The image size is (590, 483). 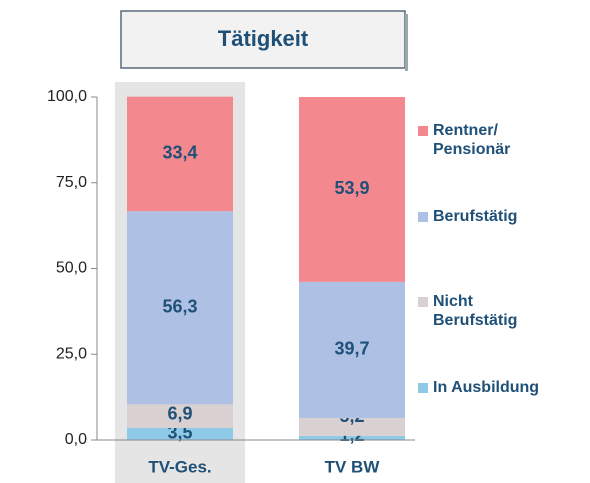 I want to click on value-label: 56,3, so click(x=179, y=307).